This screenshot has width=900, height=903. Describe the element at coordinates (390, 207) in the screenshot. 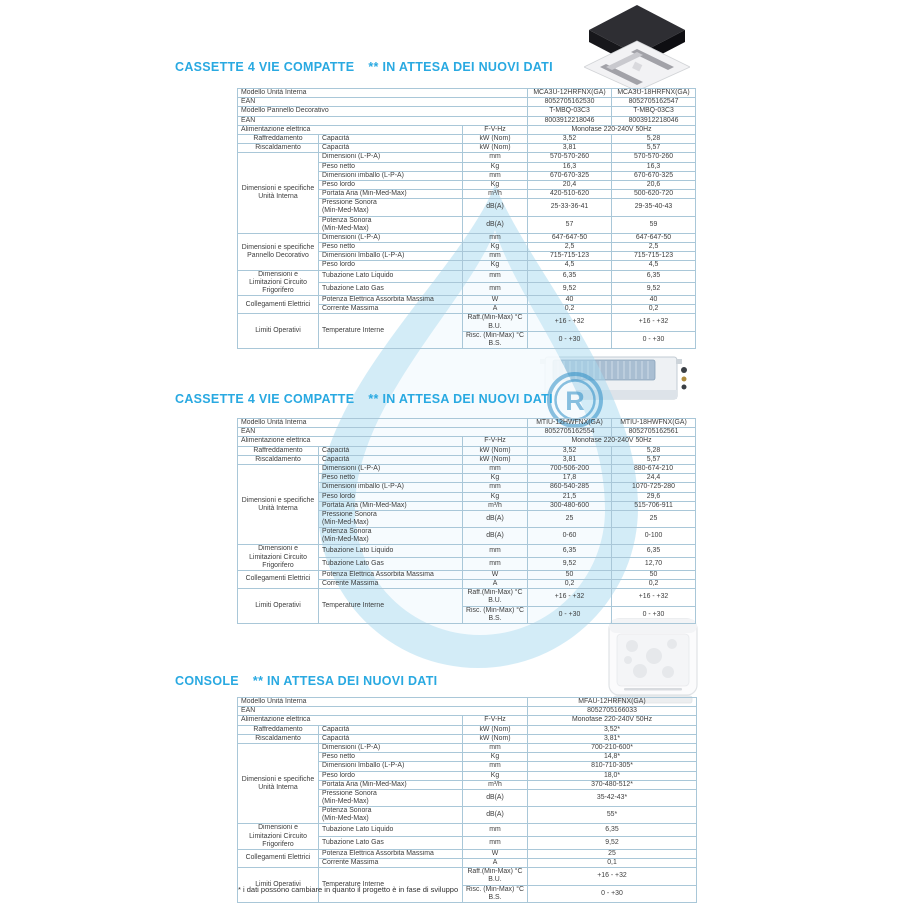

I see `table-cell: Pressione Sonora (Min-Med-Max)` at that location.